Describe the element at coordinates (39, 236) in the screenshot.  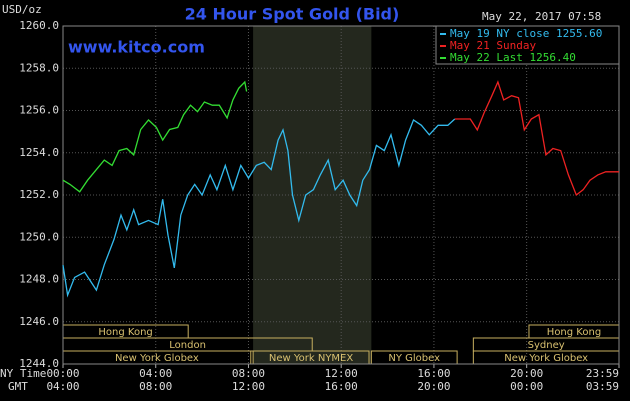
I see `y-tick-label: 1250.0` at that location.